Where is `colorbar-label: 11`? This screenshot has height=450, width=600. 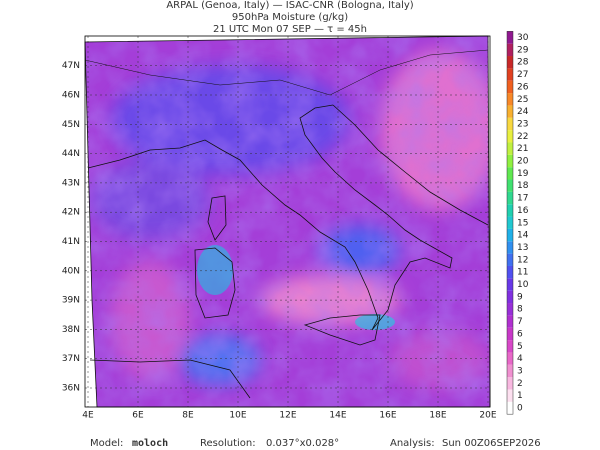
colorbar-label: 11 is located at coordinates (522, 273).